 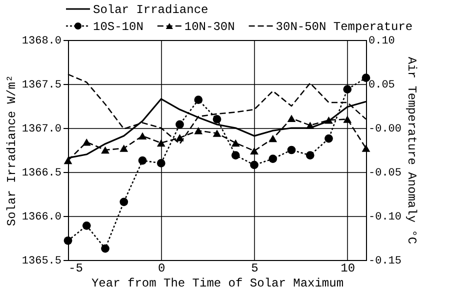 I want to click on y2-axis-title: Air Temperature Anomaly °C, so click(x=411, y=150).